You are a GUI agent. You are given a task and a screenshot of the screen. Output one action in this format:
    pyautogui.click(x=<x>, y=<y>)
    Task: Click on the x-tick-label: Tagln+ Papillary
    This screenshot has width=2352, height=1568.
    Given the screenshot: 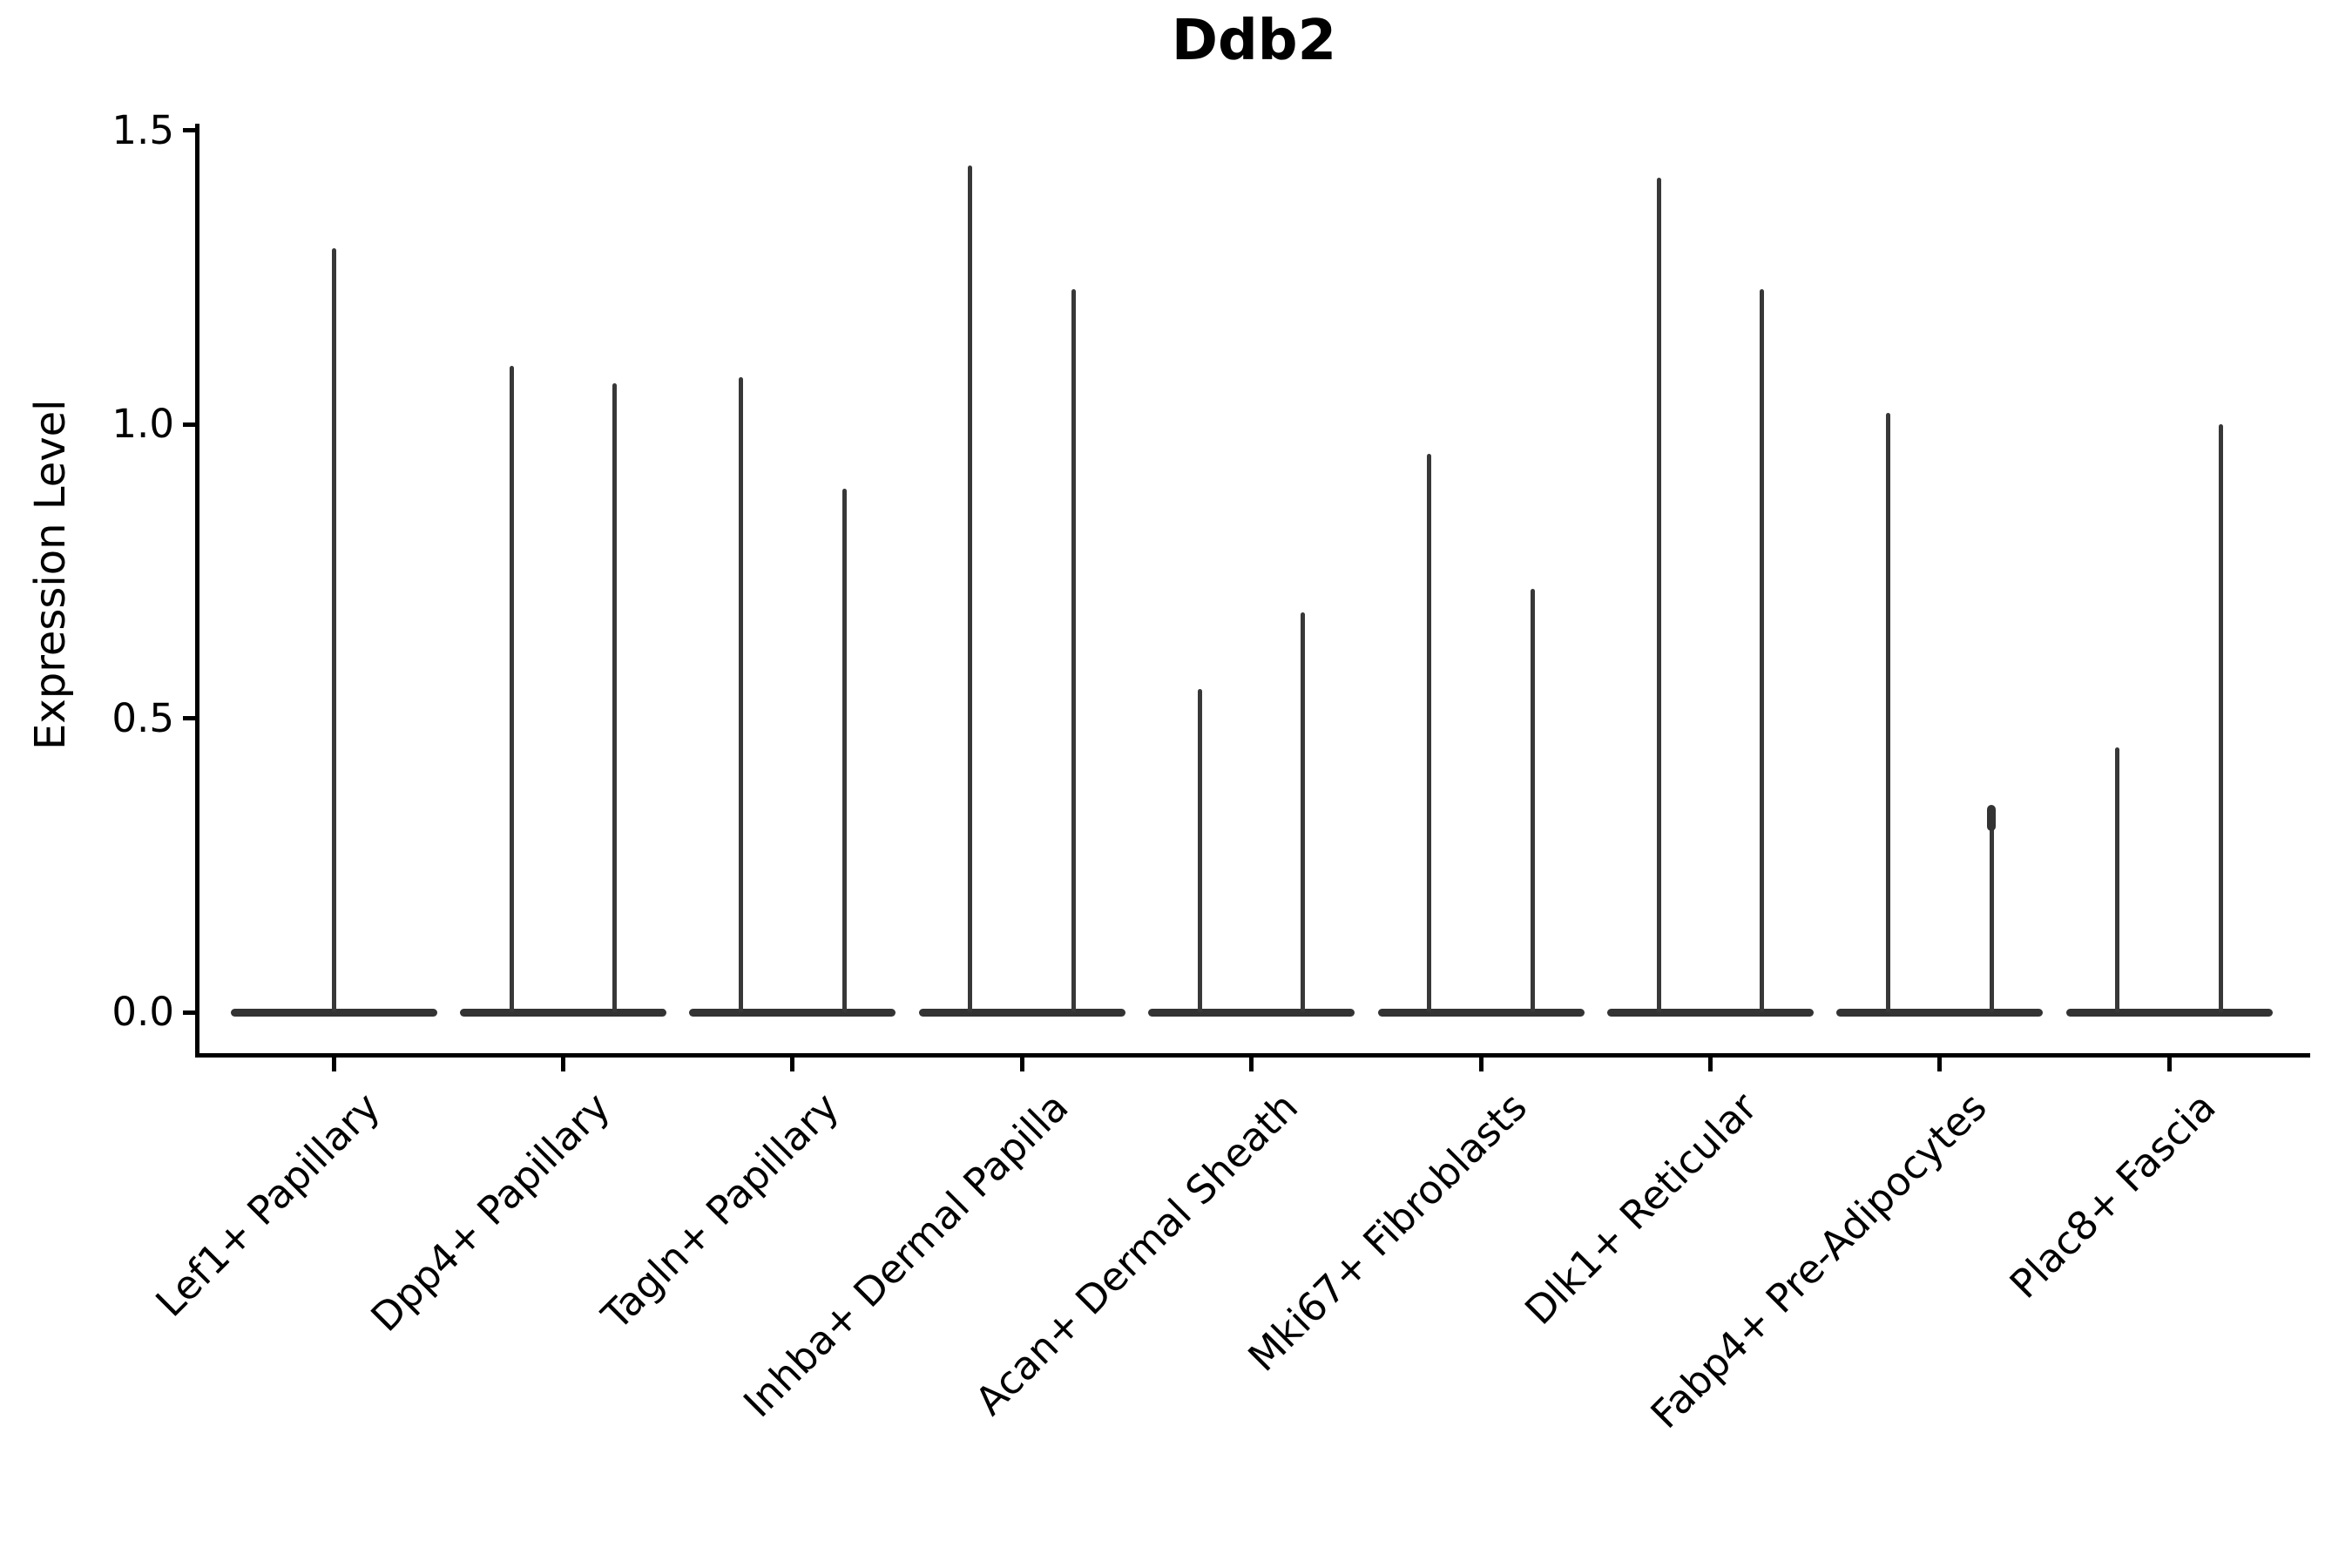 What is the action you would take?
    pyautogui.click(x=720, y=1211)
    